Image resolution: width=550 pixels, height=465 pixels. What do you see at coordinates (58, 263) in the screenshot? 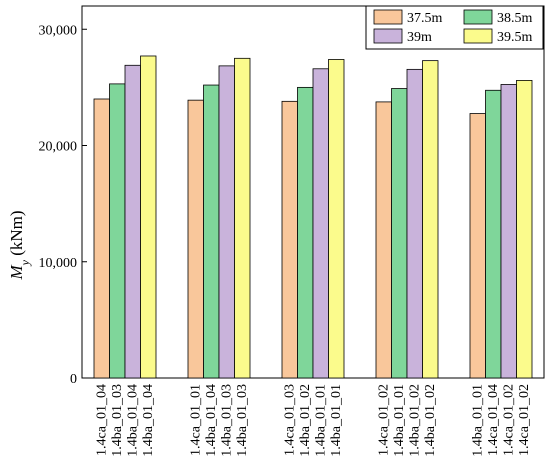
I see `y-tick-label: 10,000` at bounding box center [58, 263].